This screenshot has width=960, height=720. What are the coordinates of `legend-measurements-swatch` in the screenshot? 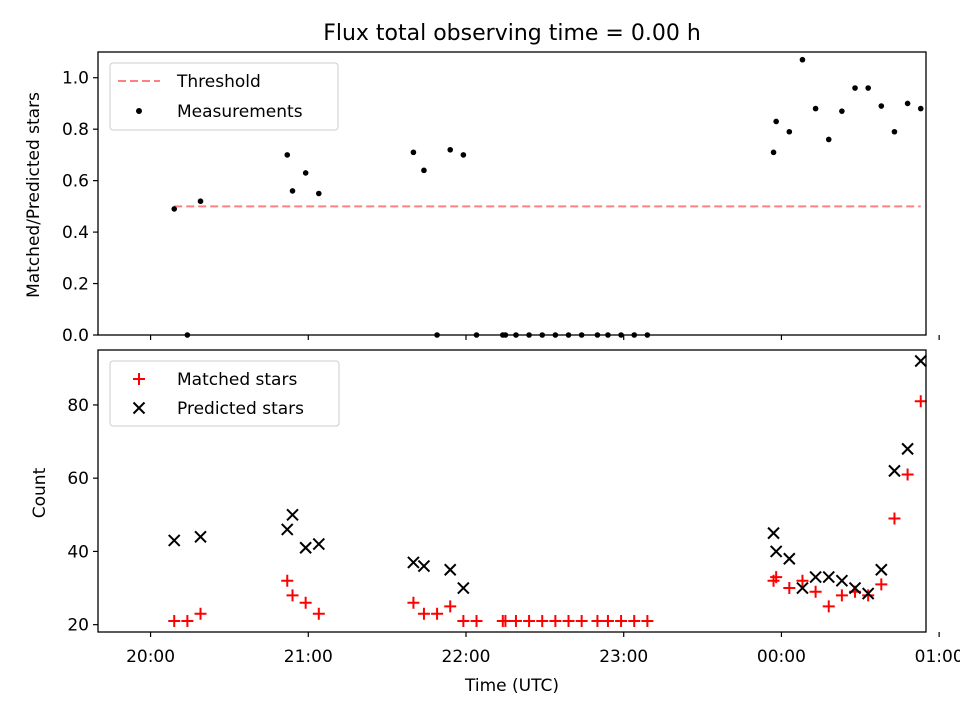 It's located at (139, 111).